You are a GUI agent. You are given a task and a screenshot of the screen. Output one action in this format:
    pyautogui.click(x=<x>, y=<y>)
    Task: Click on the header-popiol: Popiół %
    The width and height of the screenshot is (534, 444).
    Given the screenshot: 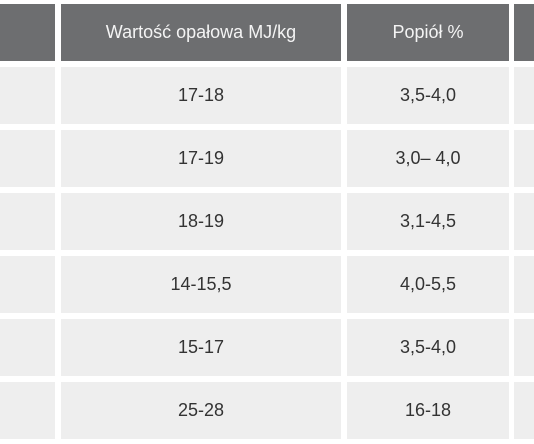 What is the action you would take?
    pyautogui.click(x=428, y=32)
    